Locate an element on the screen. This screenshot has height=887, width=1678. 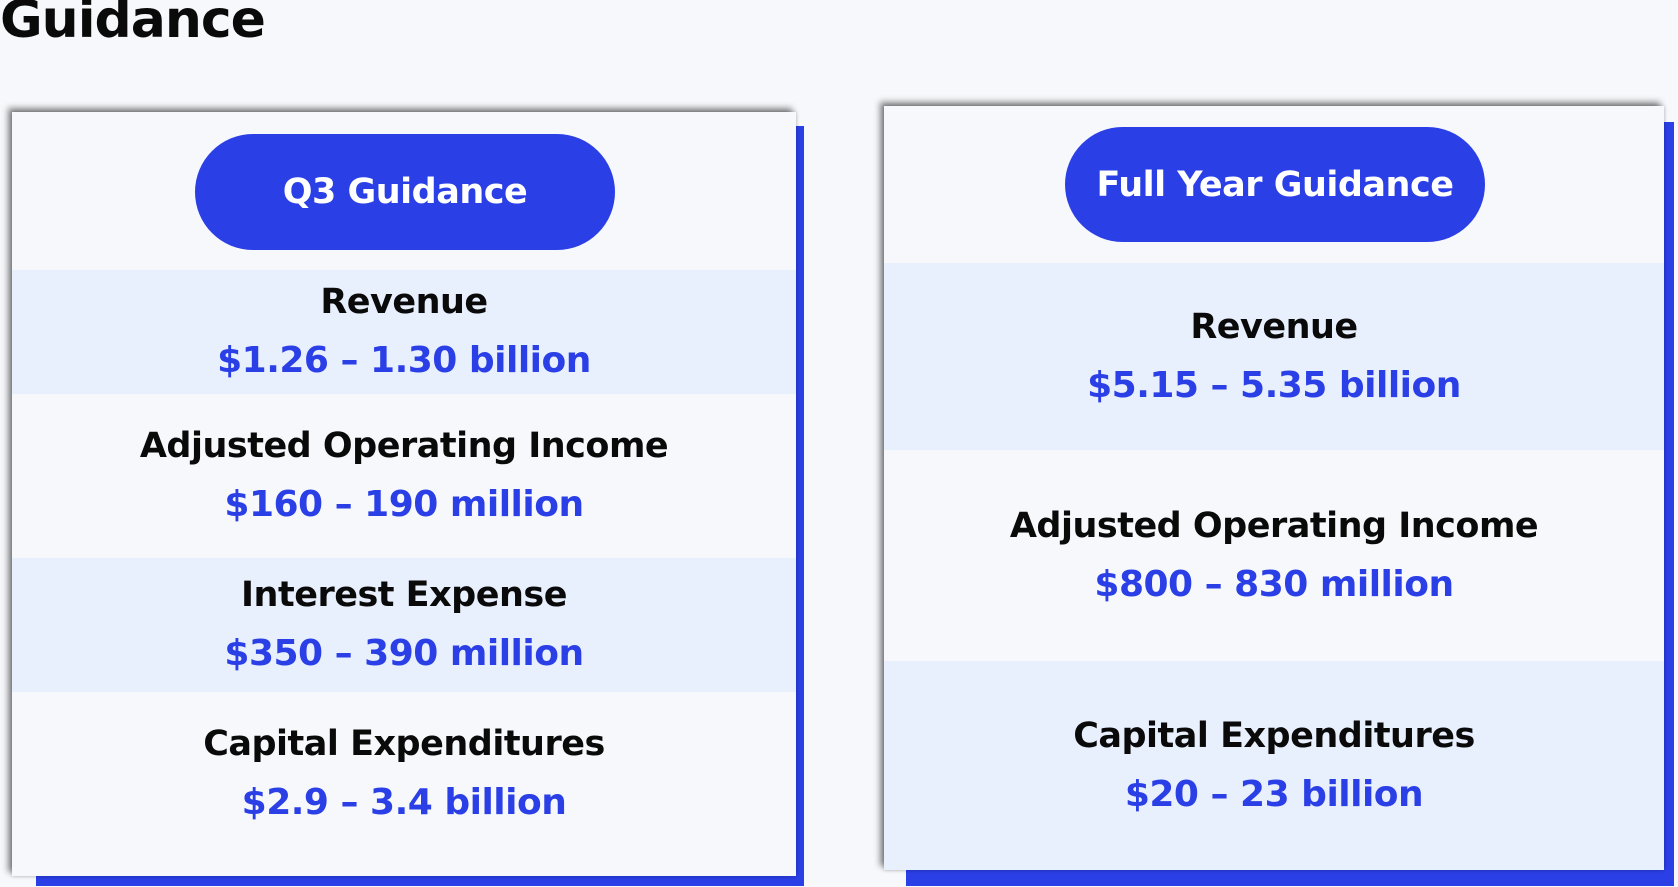
full-year-revenue-value: $5.15 – 5.35 billion is located at coordinates (1274, 385).